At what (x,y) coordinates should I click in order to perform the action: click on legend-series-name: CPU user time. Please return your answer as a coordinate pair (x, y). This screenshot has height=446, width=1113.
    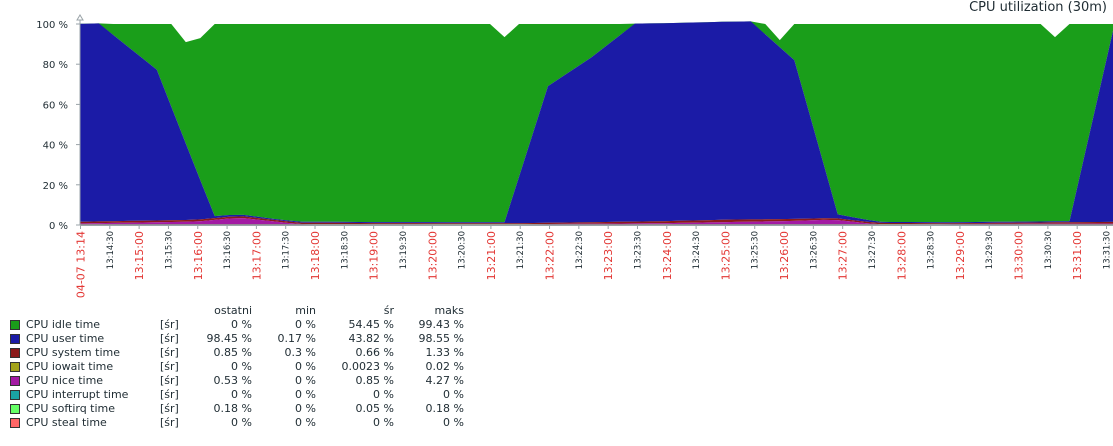
    Looking at the image, I should click on (65, 338).